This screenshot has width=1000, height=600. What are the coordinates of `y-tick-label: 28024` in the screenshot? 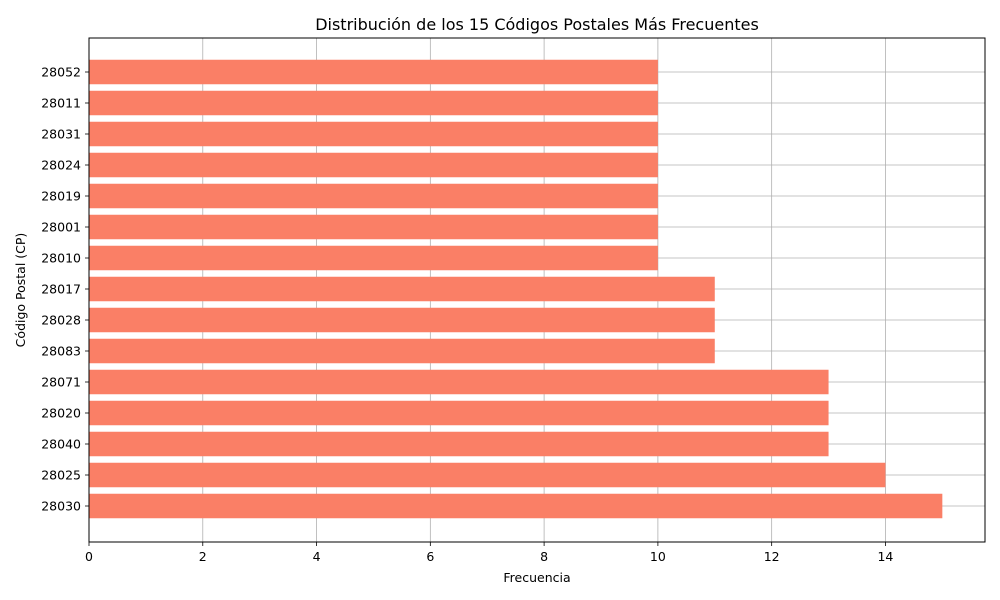 It's located at (61, 165).